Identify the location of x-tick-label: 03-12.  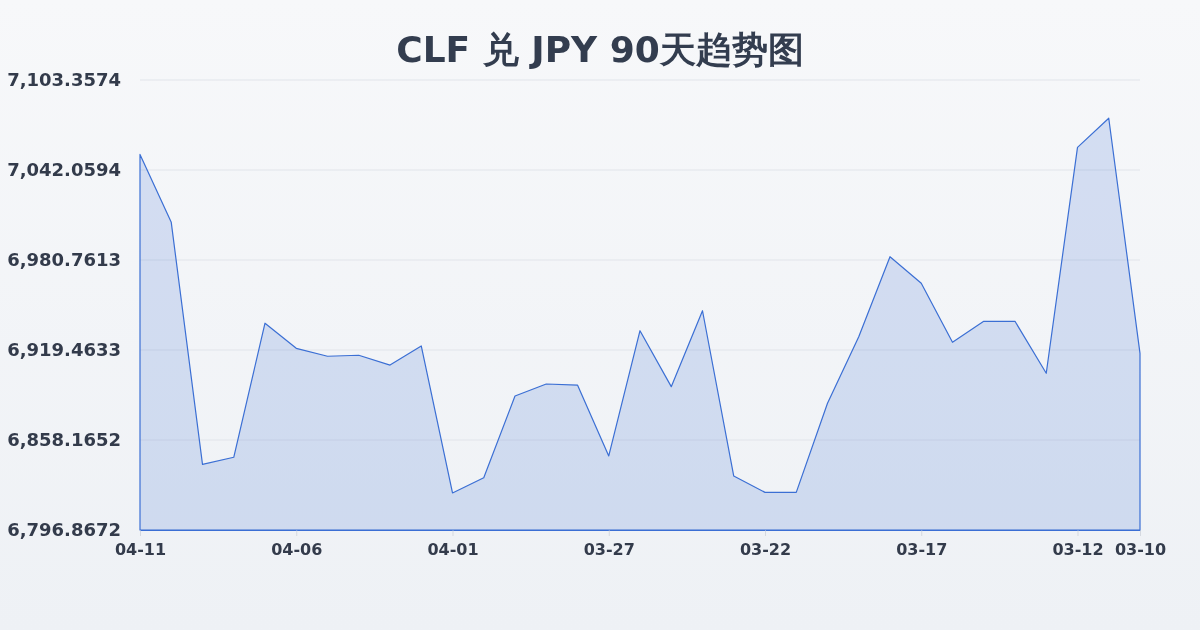
(1078, 550).